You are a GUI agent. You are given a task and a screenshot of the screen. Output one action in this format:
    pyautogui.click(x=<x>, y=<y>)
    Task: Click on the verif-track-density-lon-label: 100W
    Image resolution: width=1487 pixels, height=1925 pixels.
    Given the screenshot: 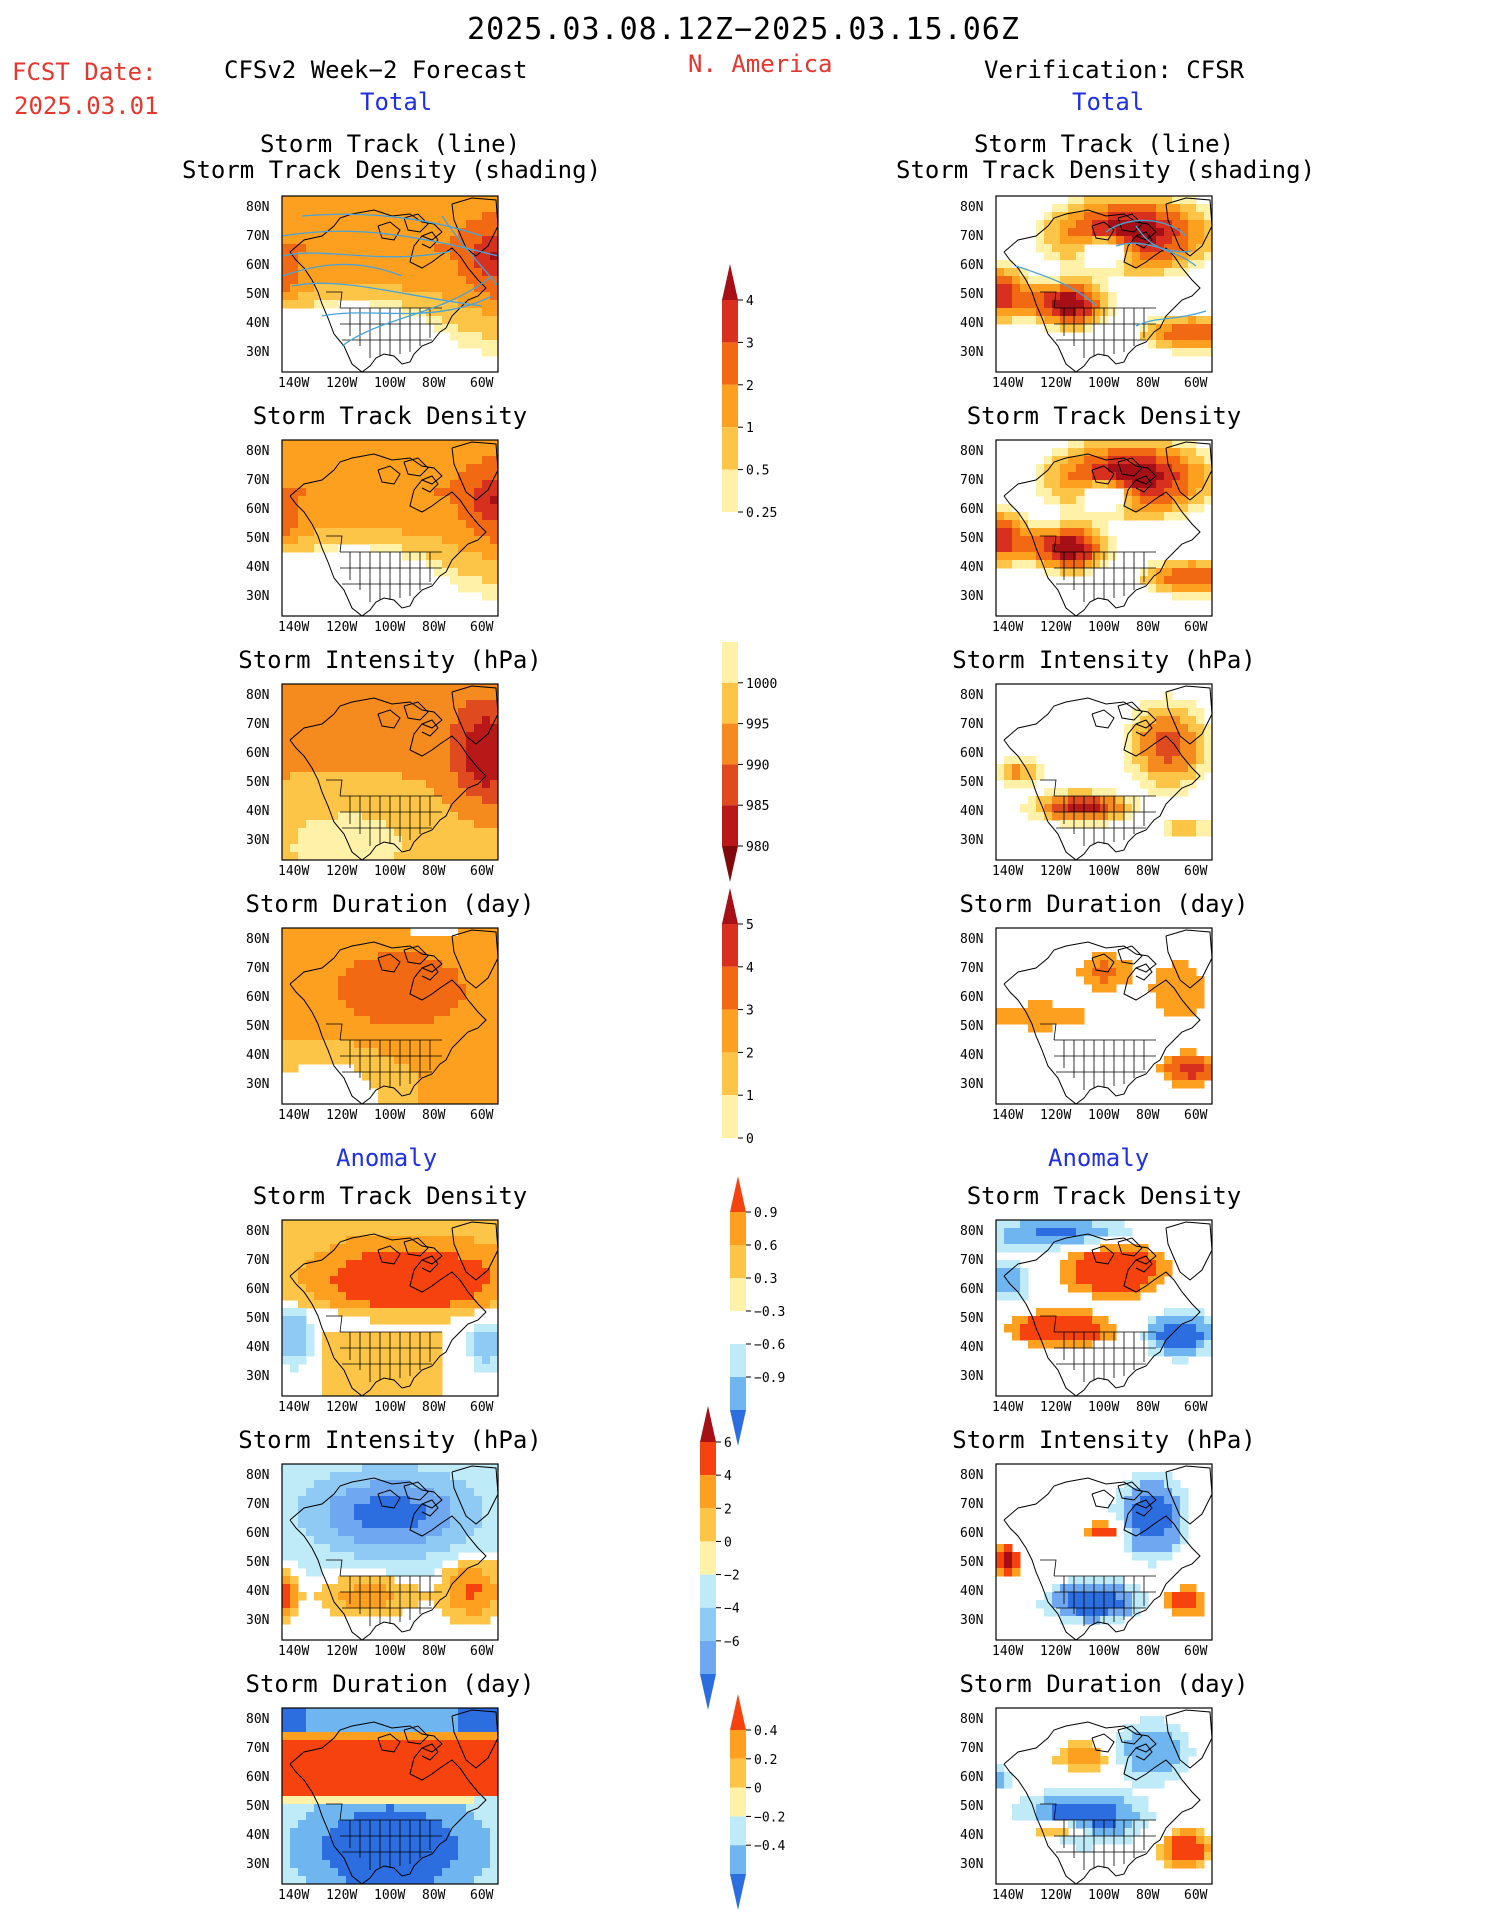 What is the action you would take?
    pyautogui.click(x=1104, y=627)
    